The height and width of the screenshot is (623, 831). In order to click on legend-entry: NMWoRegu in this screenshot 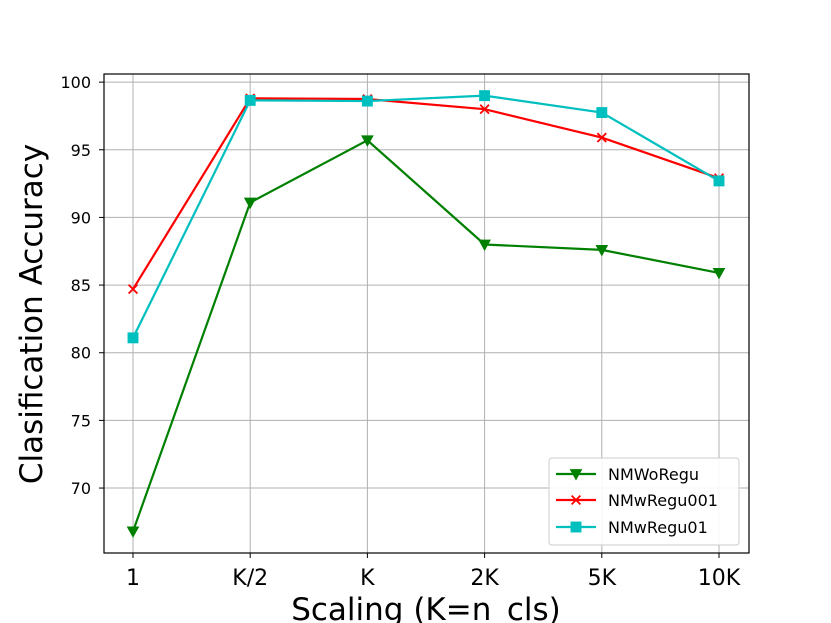, I will do `click(627, 474)`.